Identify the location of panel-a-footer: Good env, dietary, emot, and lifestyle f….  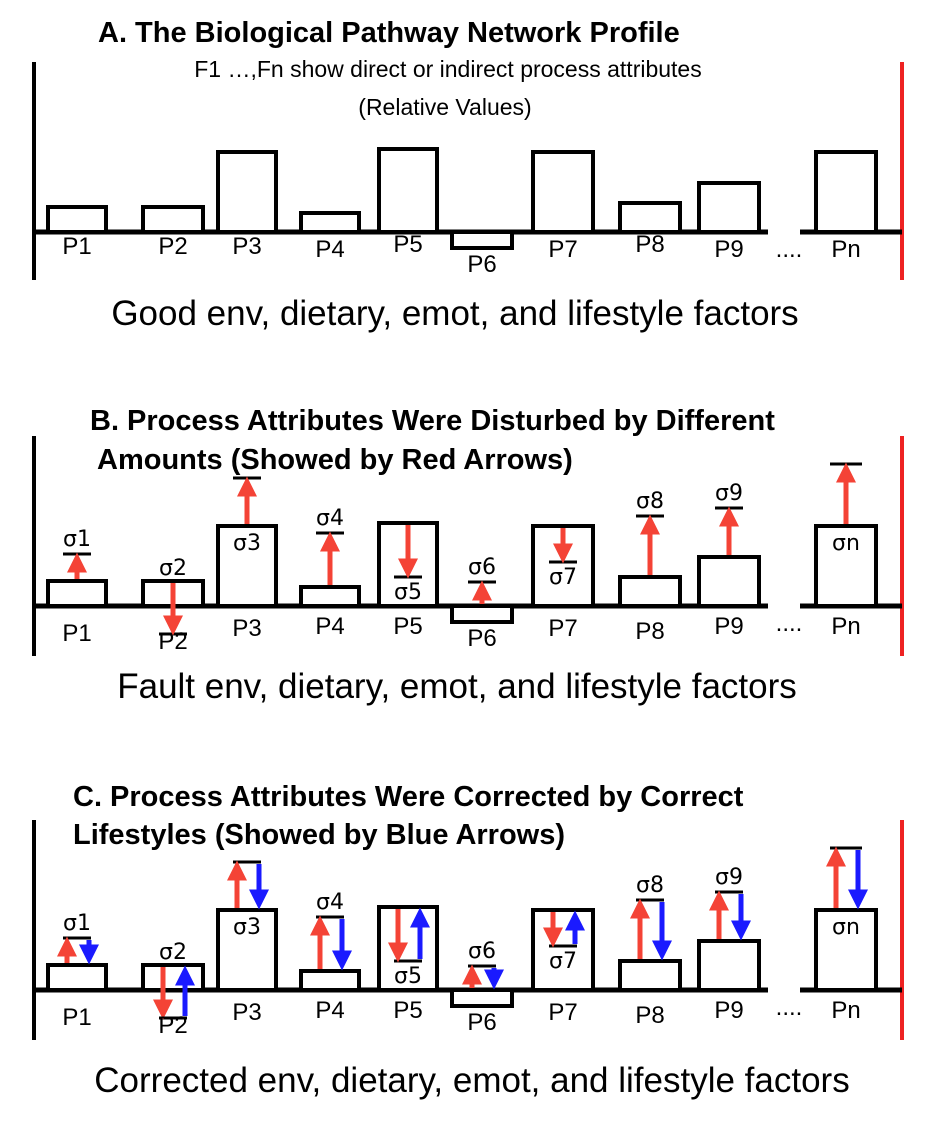
(454, 313).